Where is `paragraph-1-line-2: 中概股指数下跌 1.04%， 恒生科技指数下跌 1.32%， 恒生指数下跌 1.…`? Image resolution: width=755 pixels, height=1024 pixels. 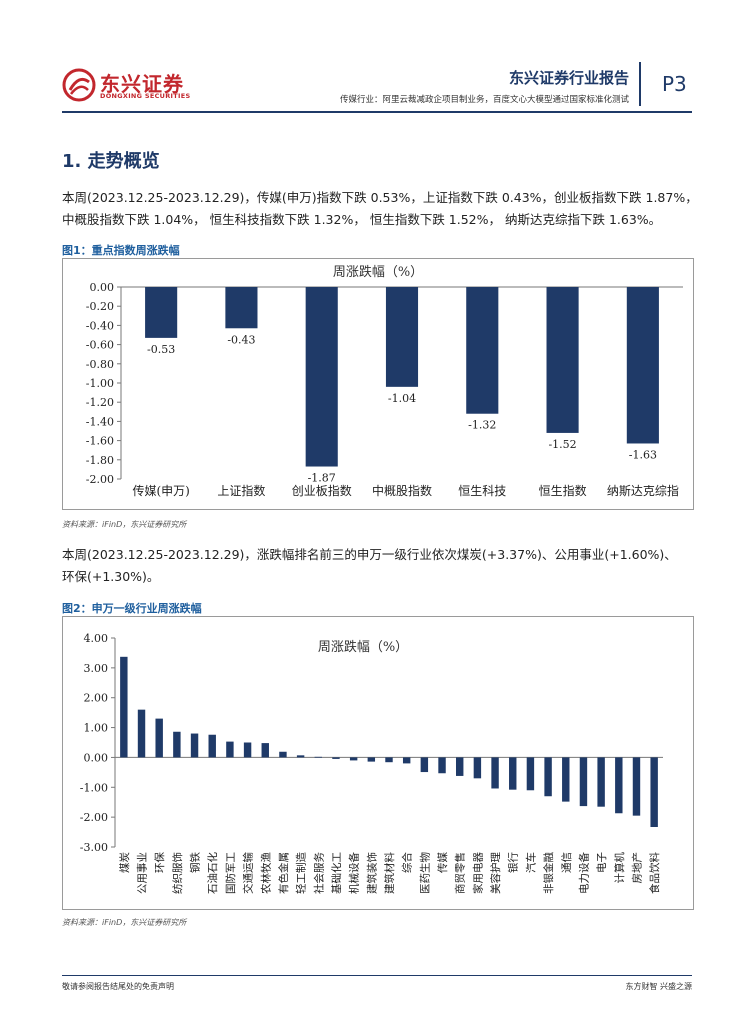 paragraph-1-line-2: 中概股指数下跌 1.04%， 恒生科技指数下跌 1.32%， 恒生指数下跌 1.… is located at coordinates (362, 219).